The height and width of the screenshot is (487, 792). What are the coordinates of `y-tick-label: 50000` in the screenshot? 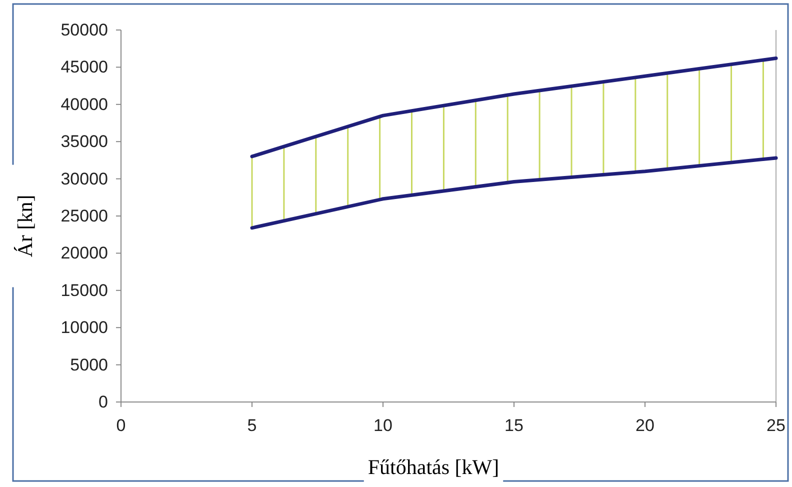 It's located at (84, 30).